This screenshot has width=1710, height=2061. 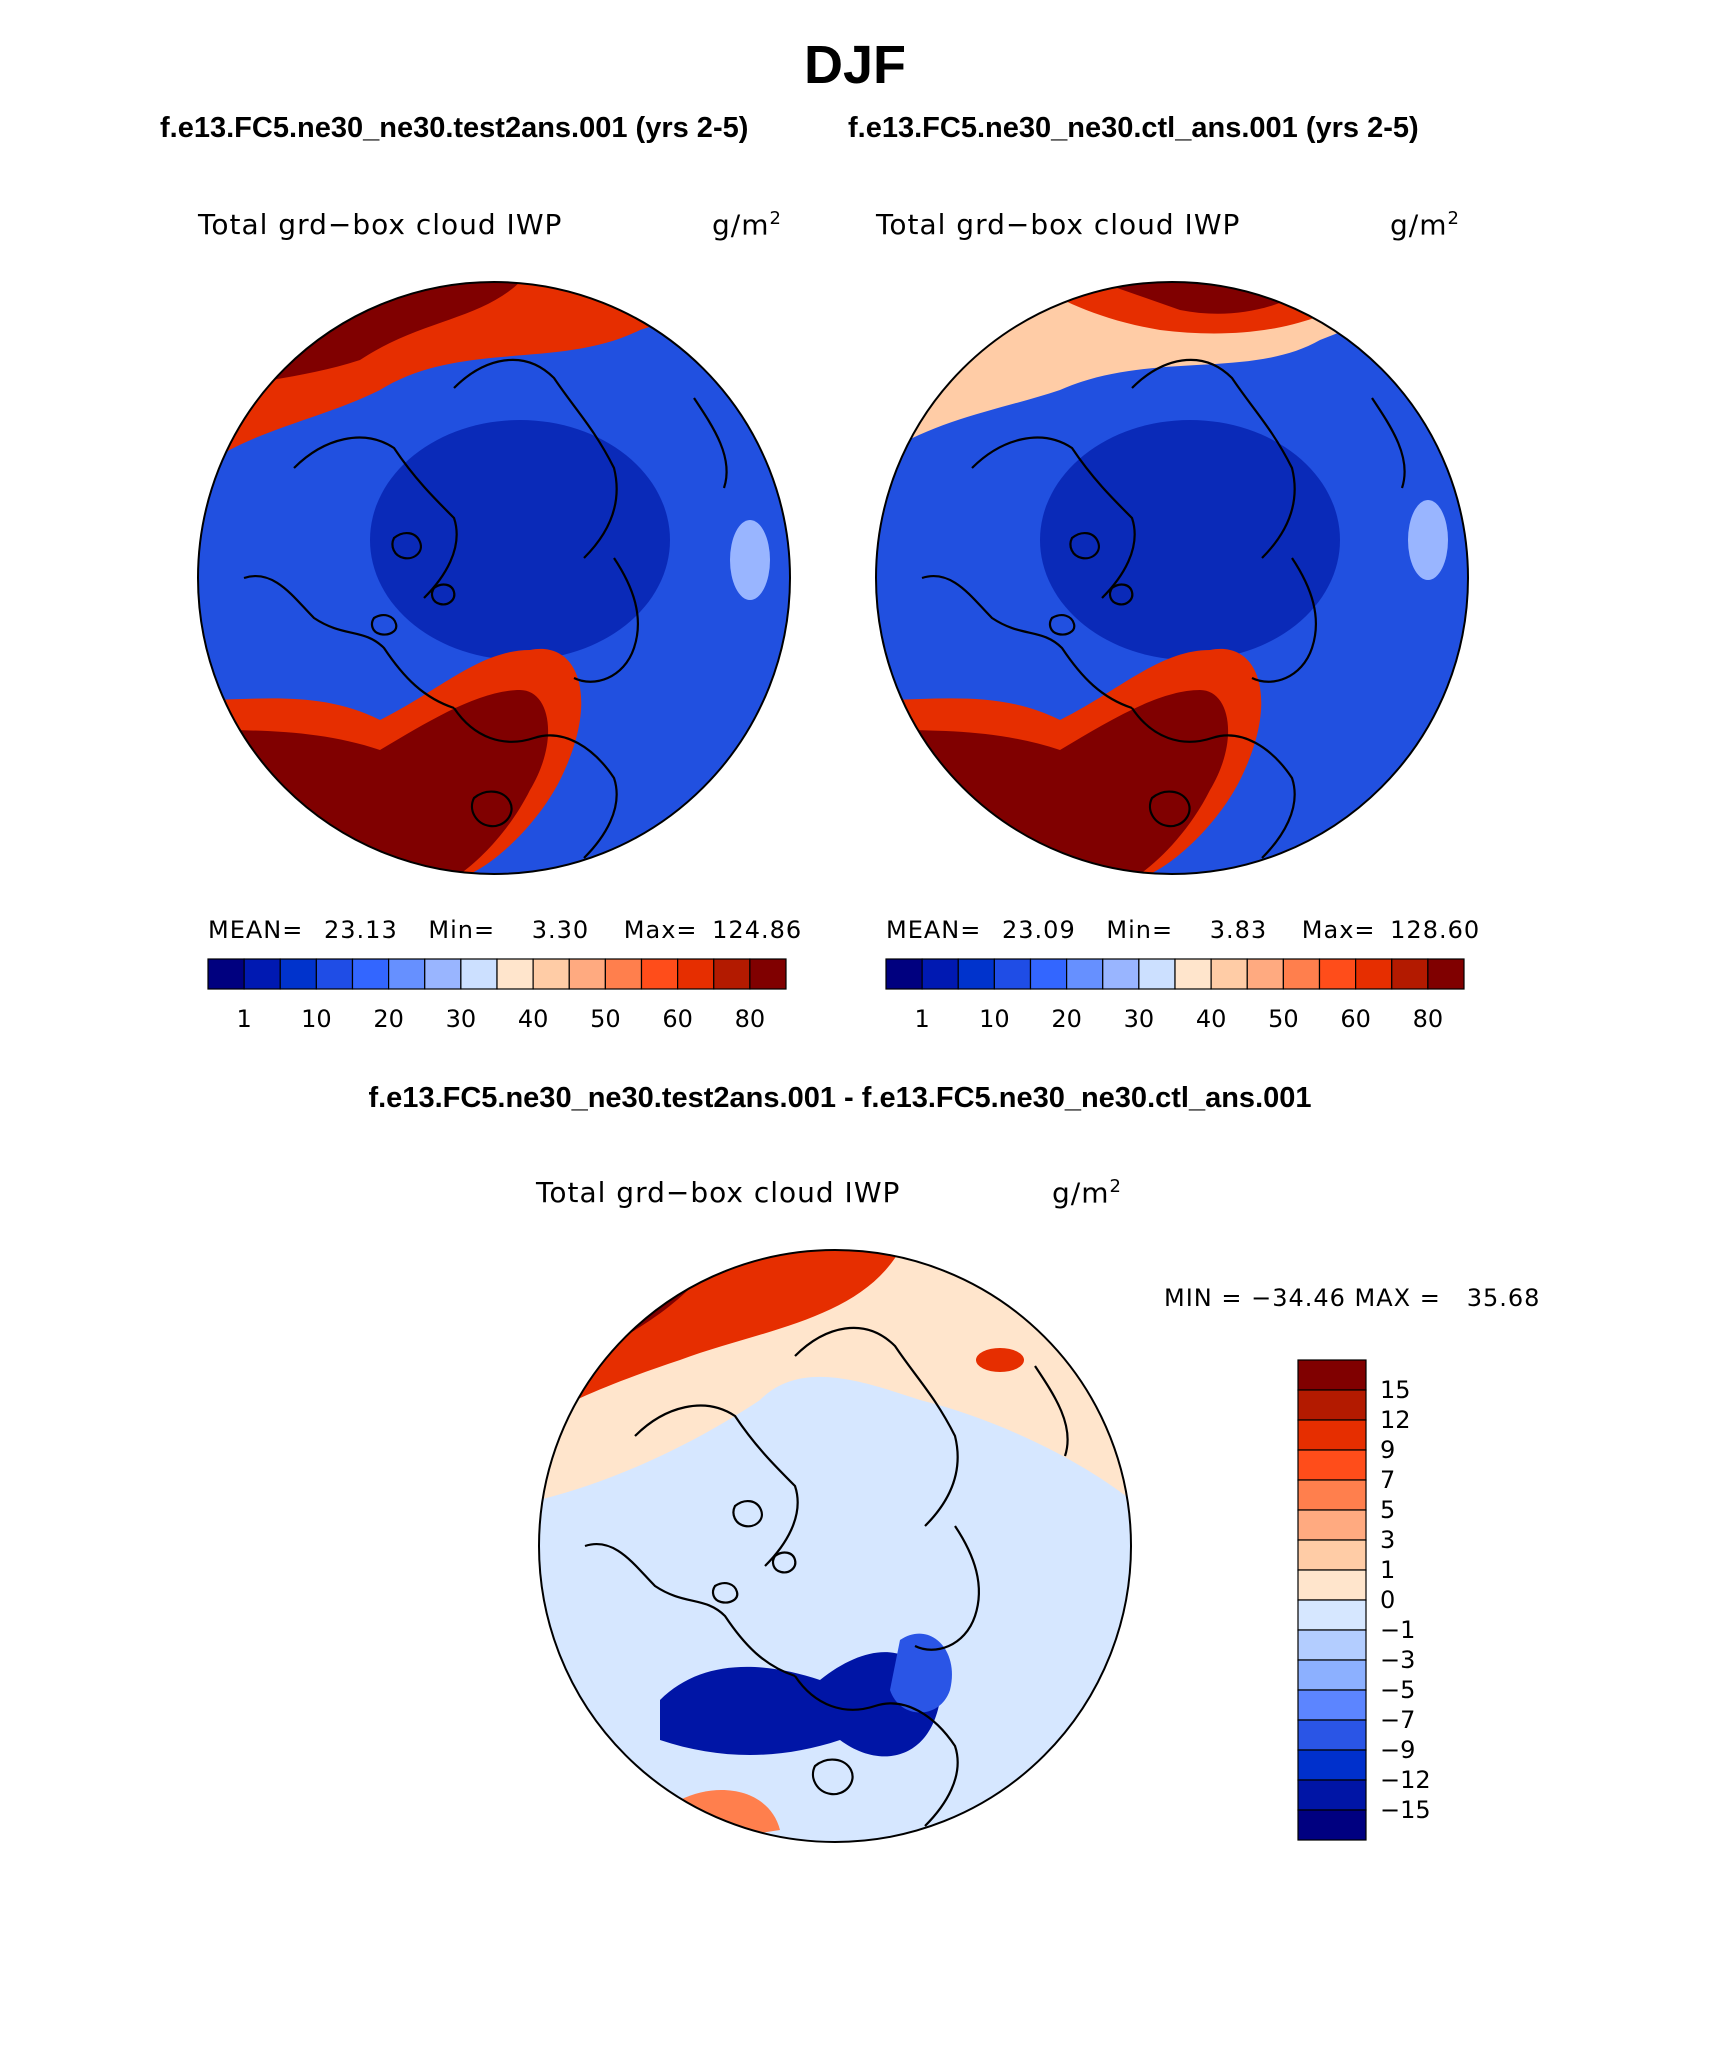 I want to click on diff-minmax: MIN = −34.46 MAX = 35.68, so click(x=1352, y=1298).